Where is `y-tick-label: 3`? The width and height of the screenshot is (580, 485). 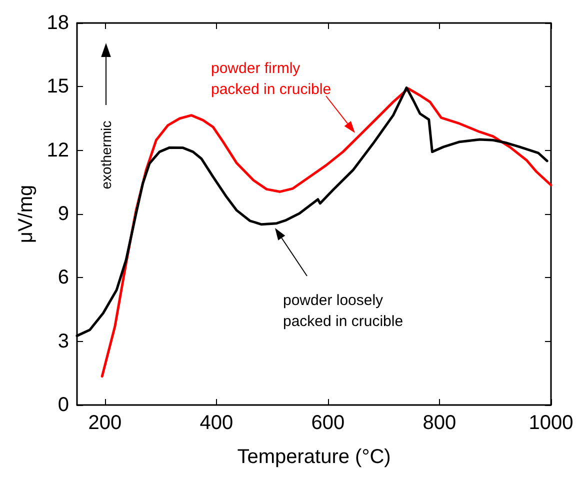 y-tick-label: 3 is located at coordinates (63, 341).